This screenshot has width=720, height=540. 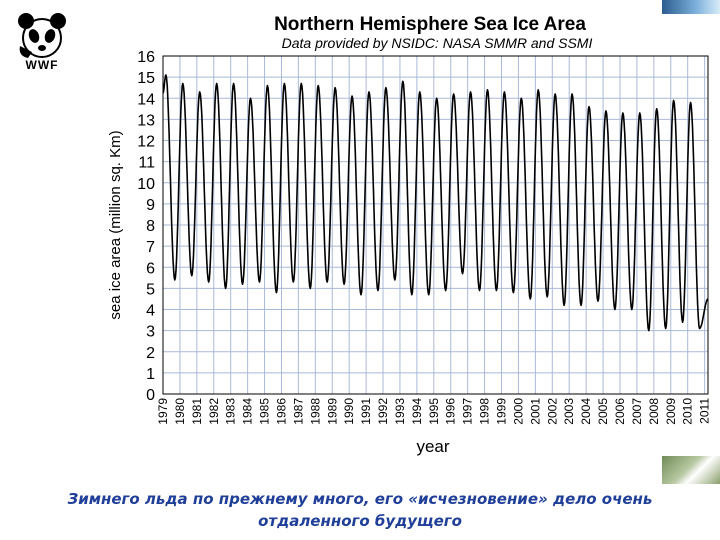 I want to click on x-tick-label: 1992, so click(x=383, y=411).